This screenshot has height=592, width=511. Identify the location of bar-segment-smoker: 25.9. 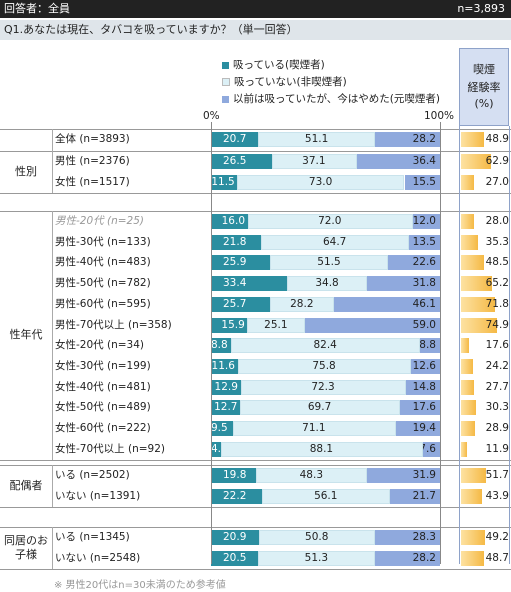
(241, 262).